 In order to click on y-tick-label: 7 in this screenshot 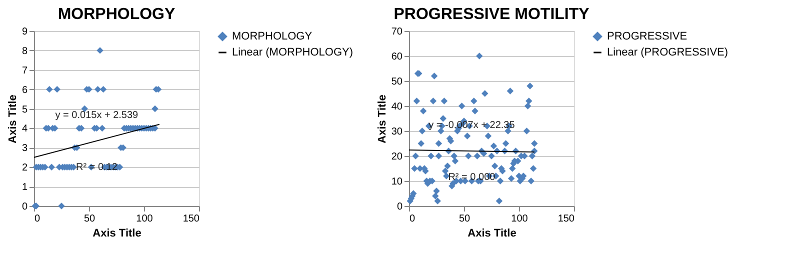, I will do `click(25, 70)`.